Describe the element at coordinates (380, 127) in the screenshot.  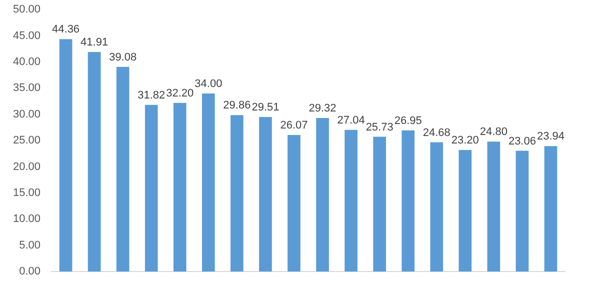
I see `data-label: 25.73` at that location.